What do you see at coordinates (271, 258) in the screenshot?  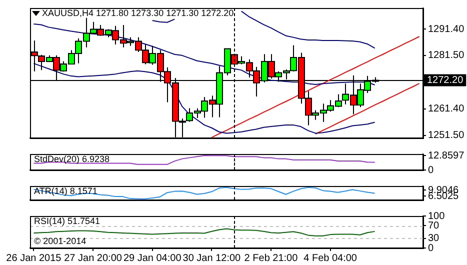 I see `x-tick-label: 2 Feb 21:00` at bounding box center [271, 258].